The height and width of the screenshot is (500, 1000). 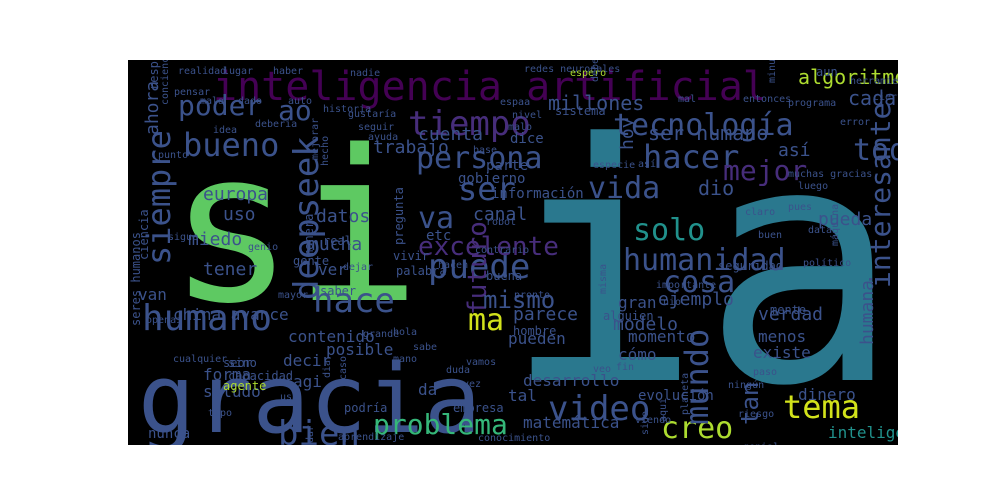 What do you see at coordinates (173, 155) in the screenshot?
I see `cloud-word: punto` at bounding box center [173, 155].